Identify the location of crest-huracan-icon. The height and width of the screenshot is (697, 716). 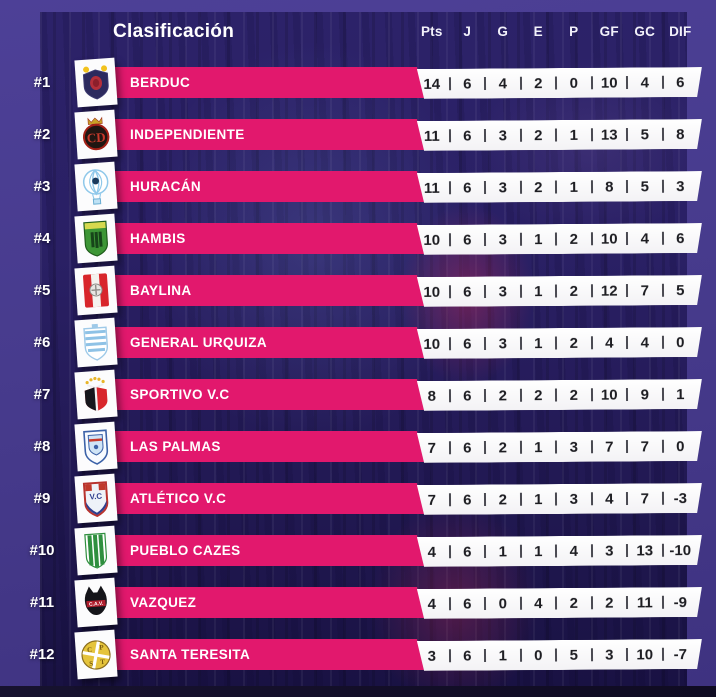
(96, 186).